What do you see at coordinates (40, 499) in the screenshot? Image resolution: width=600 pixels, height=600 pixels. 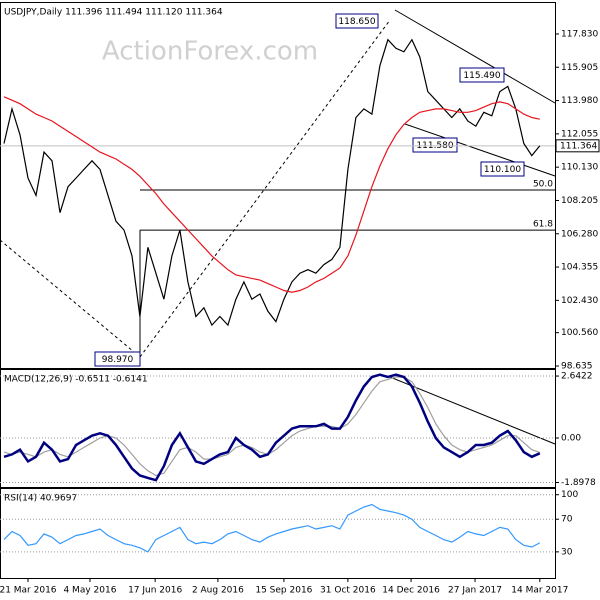 I see `panel-title: RSI(14) 40.9697` at bounding box center [40, 499].